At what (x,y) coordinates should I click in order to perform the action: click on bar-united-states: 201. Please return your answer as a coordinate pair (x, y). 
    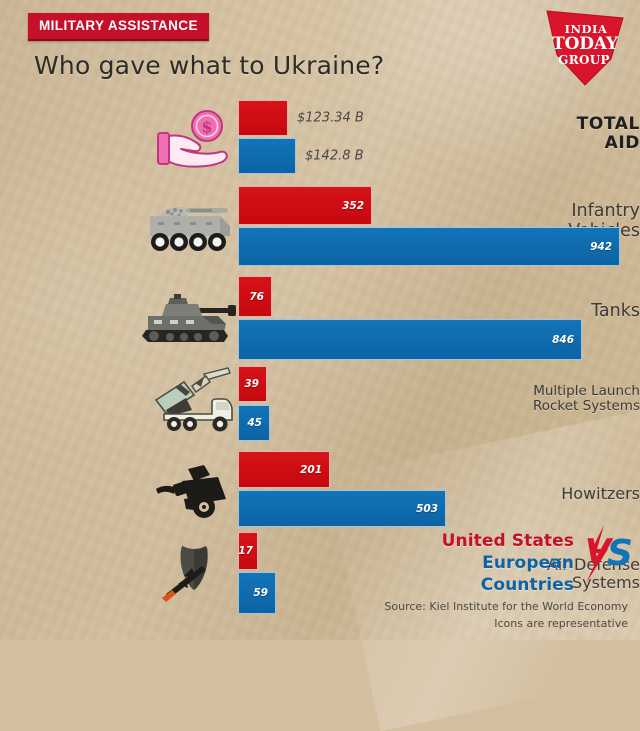
    Looking at the image, I should click on (284, 469).